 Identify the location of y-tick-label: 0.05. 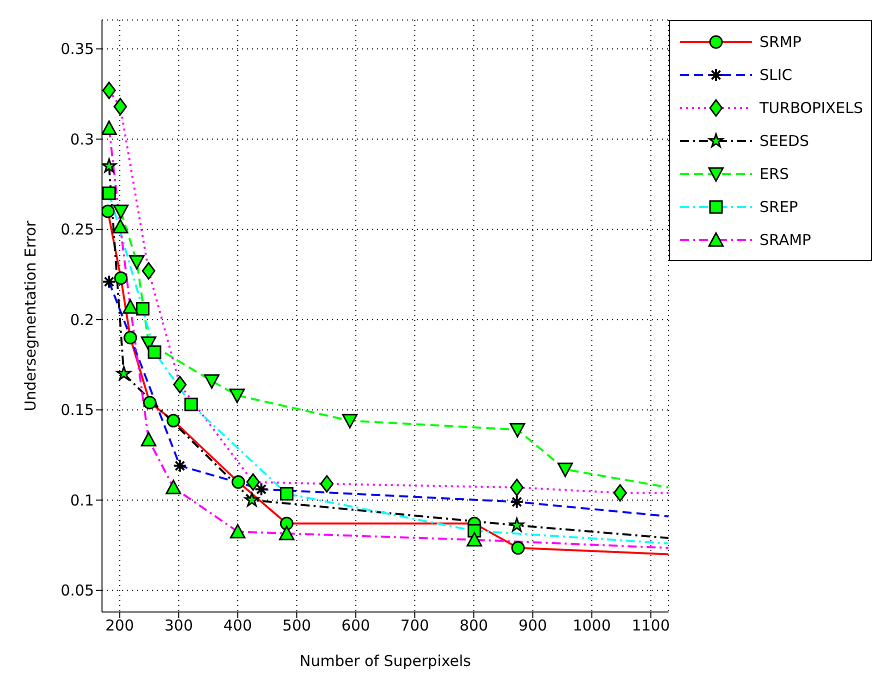
(77, 591).